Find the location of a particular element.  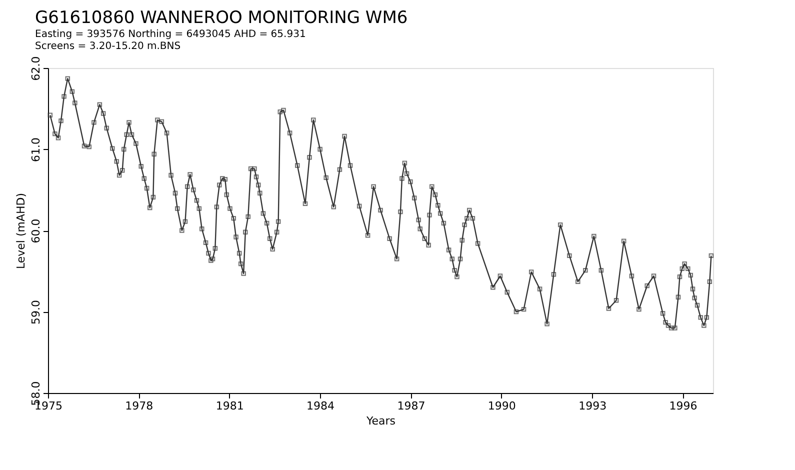

chart-subtitle: Easting = 393576 Northing = 6493045 AHD = 65.931 is located at coordinates (170, 34).